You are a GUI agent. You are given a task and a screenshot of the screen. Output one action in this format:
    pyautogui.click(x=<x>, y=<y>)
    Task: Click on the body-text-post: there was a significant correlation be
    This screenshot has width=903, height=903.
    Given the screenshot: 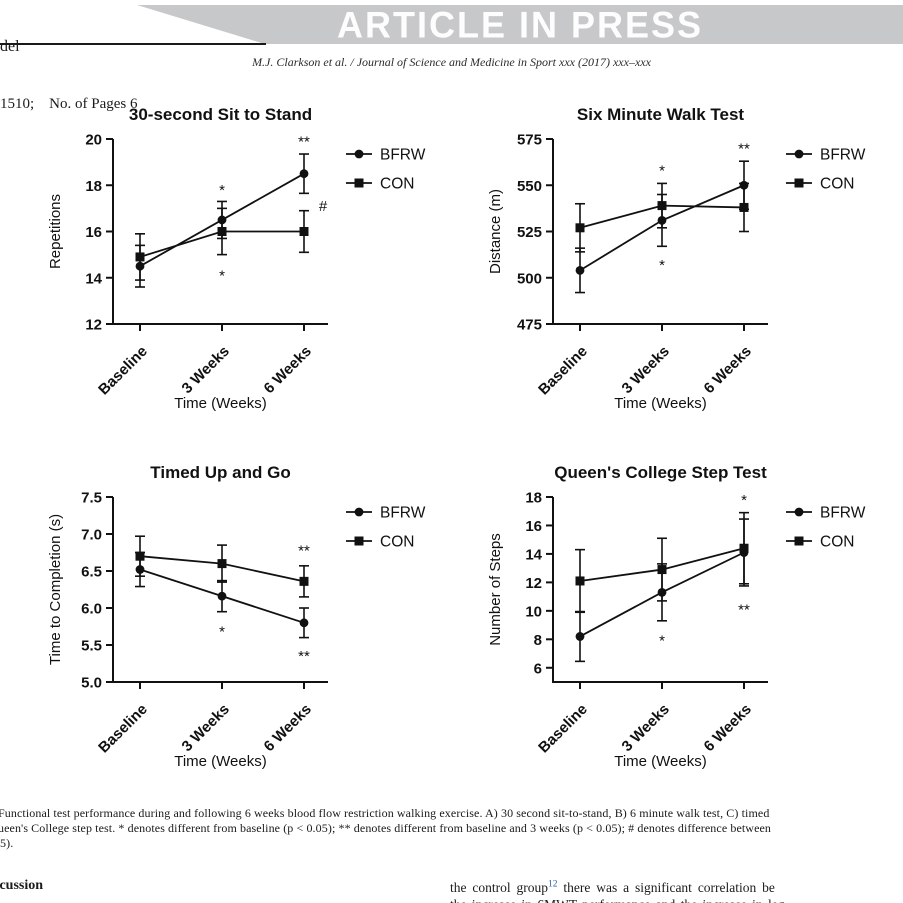 What is the action you would take?
    pyautogui.click(x=666, y=887)
    